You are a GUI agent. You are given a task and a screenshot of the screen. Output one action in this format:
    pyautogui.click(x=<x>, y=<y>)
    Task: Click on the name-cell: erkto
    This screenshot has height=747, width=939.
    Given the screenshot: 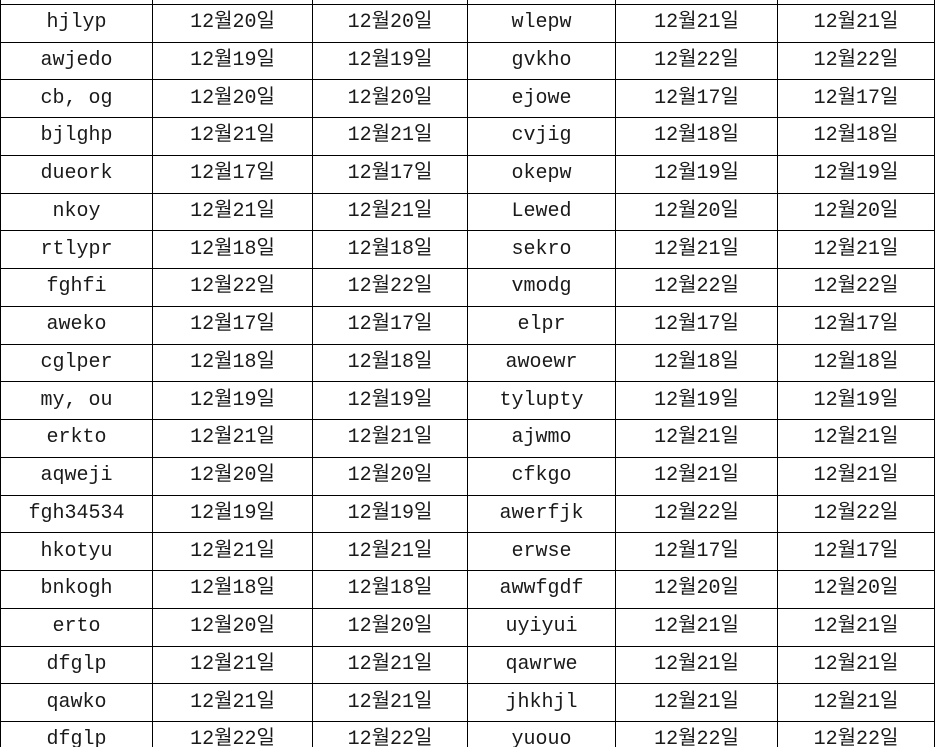 What is the action you would take?
    pyautogui.click(x=76, y=438)
    